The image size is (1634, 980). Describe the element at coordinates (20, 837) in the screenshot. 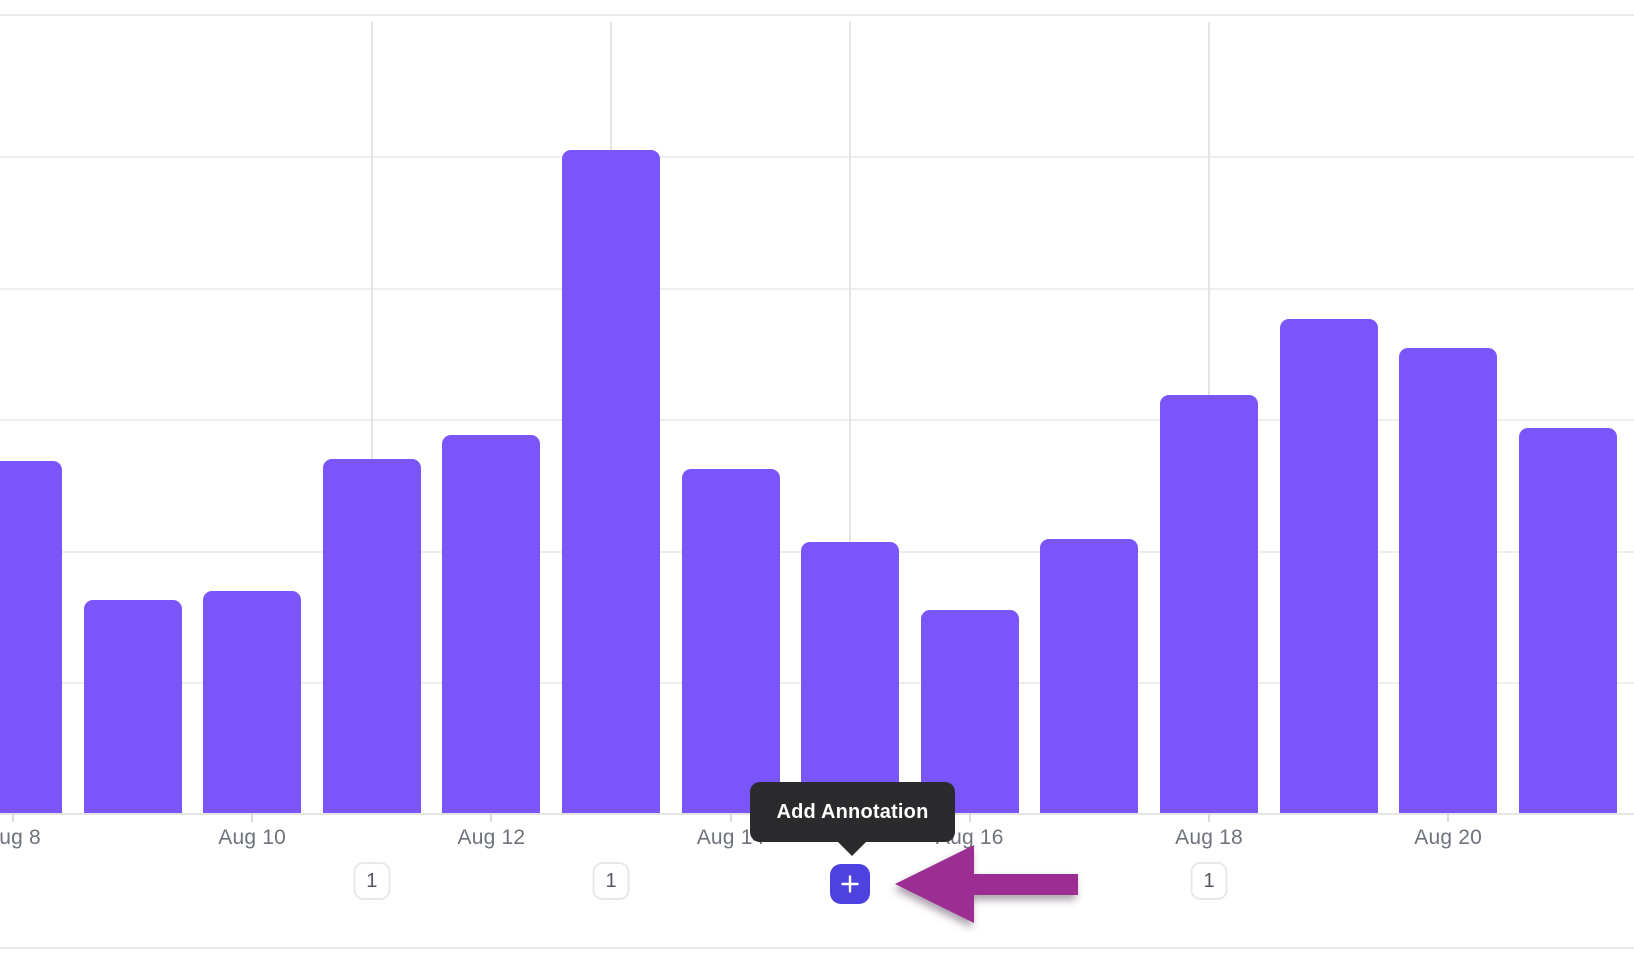

I see `x-axis-label: Aug 8` at that location.